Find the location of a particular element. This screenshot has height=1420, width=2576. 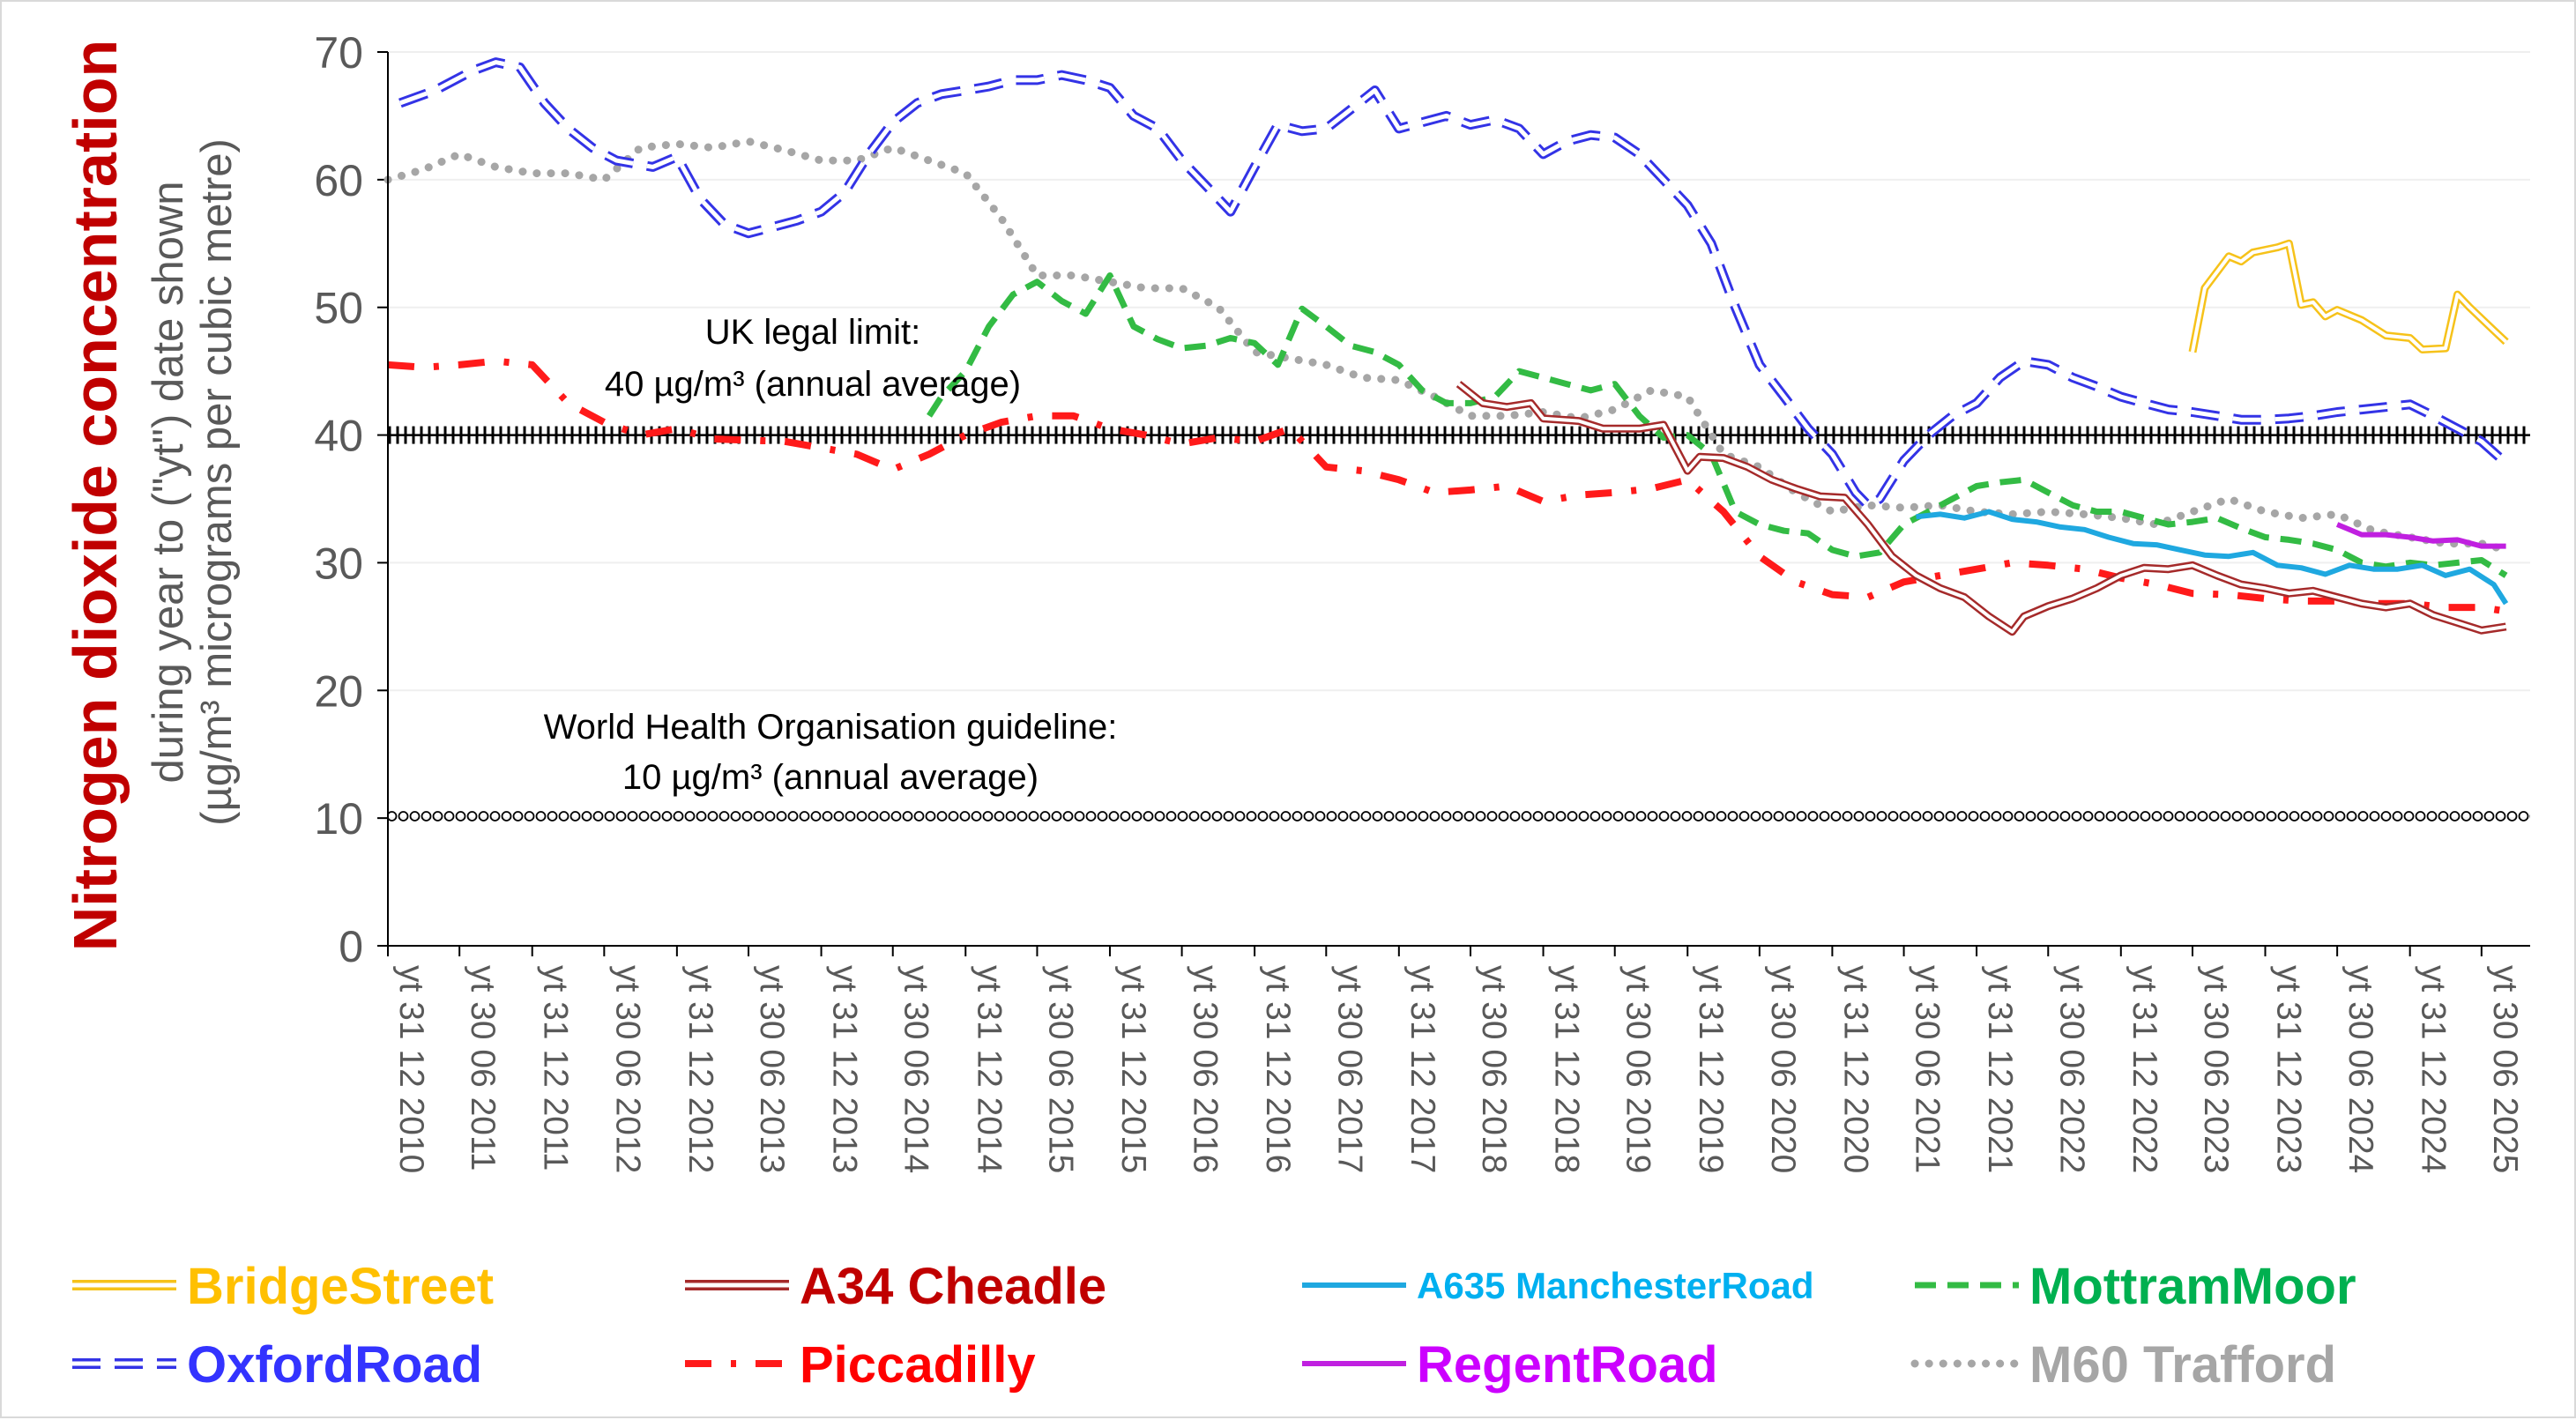

legend-label: Piccadilly is located at coordinates (918, 1365).